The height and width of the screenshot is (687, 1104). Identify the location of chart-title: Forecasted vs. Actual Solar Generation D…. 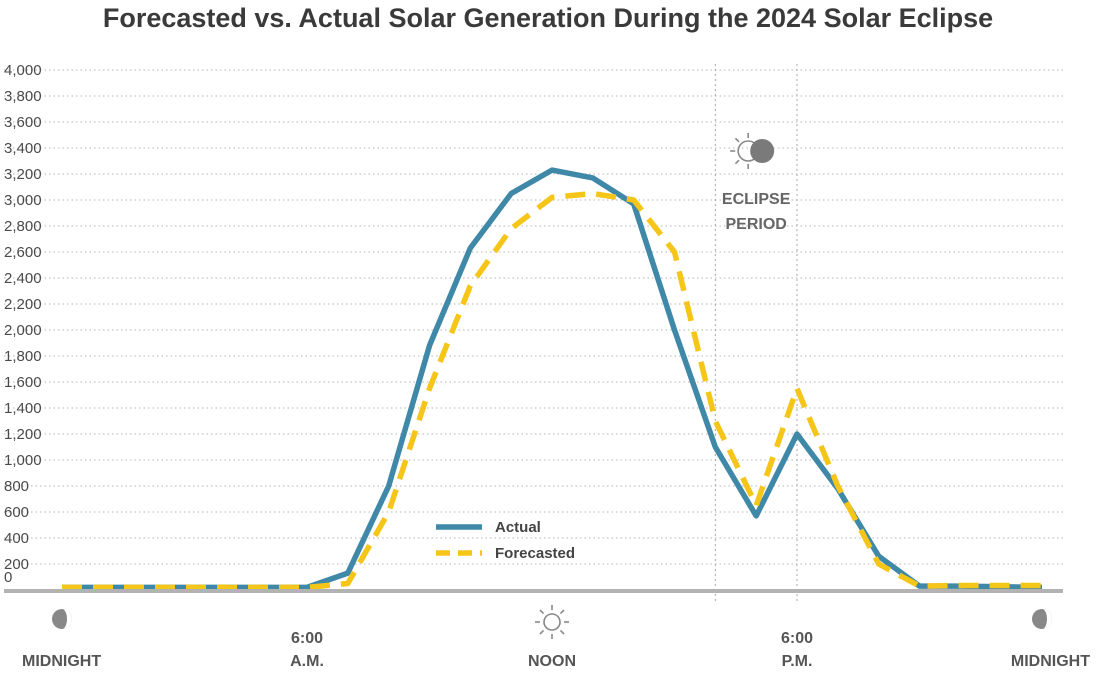
(548, 18).